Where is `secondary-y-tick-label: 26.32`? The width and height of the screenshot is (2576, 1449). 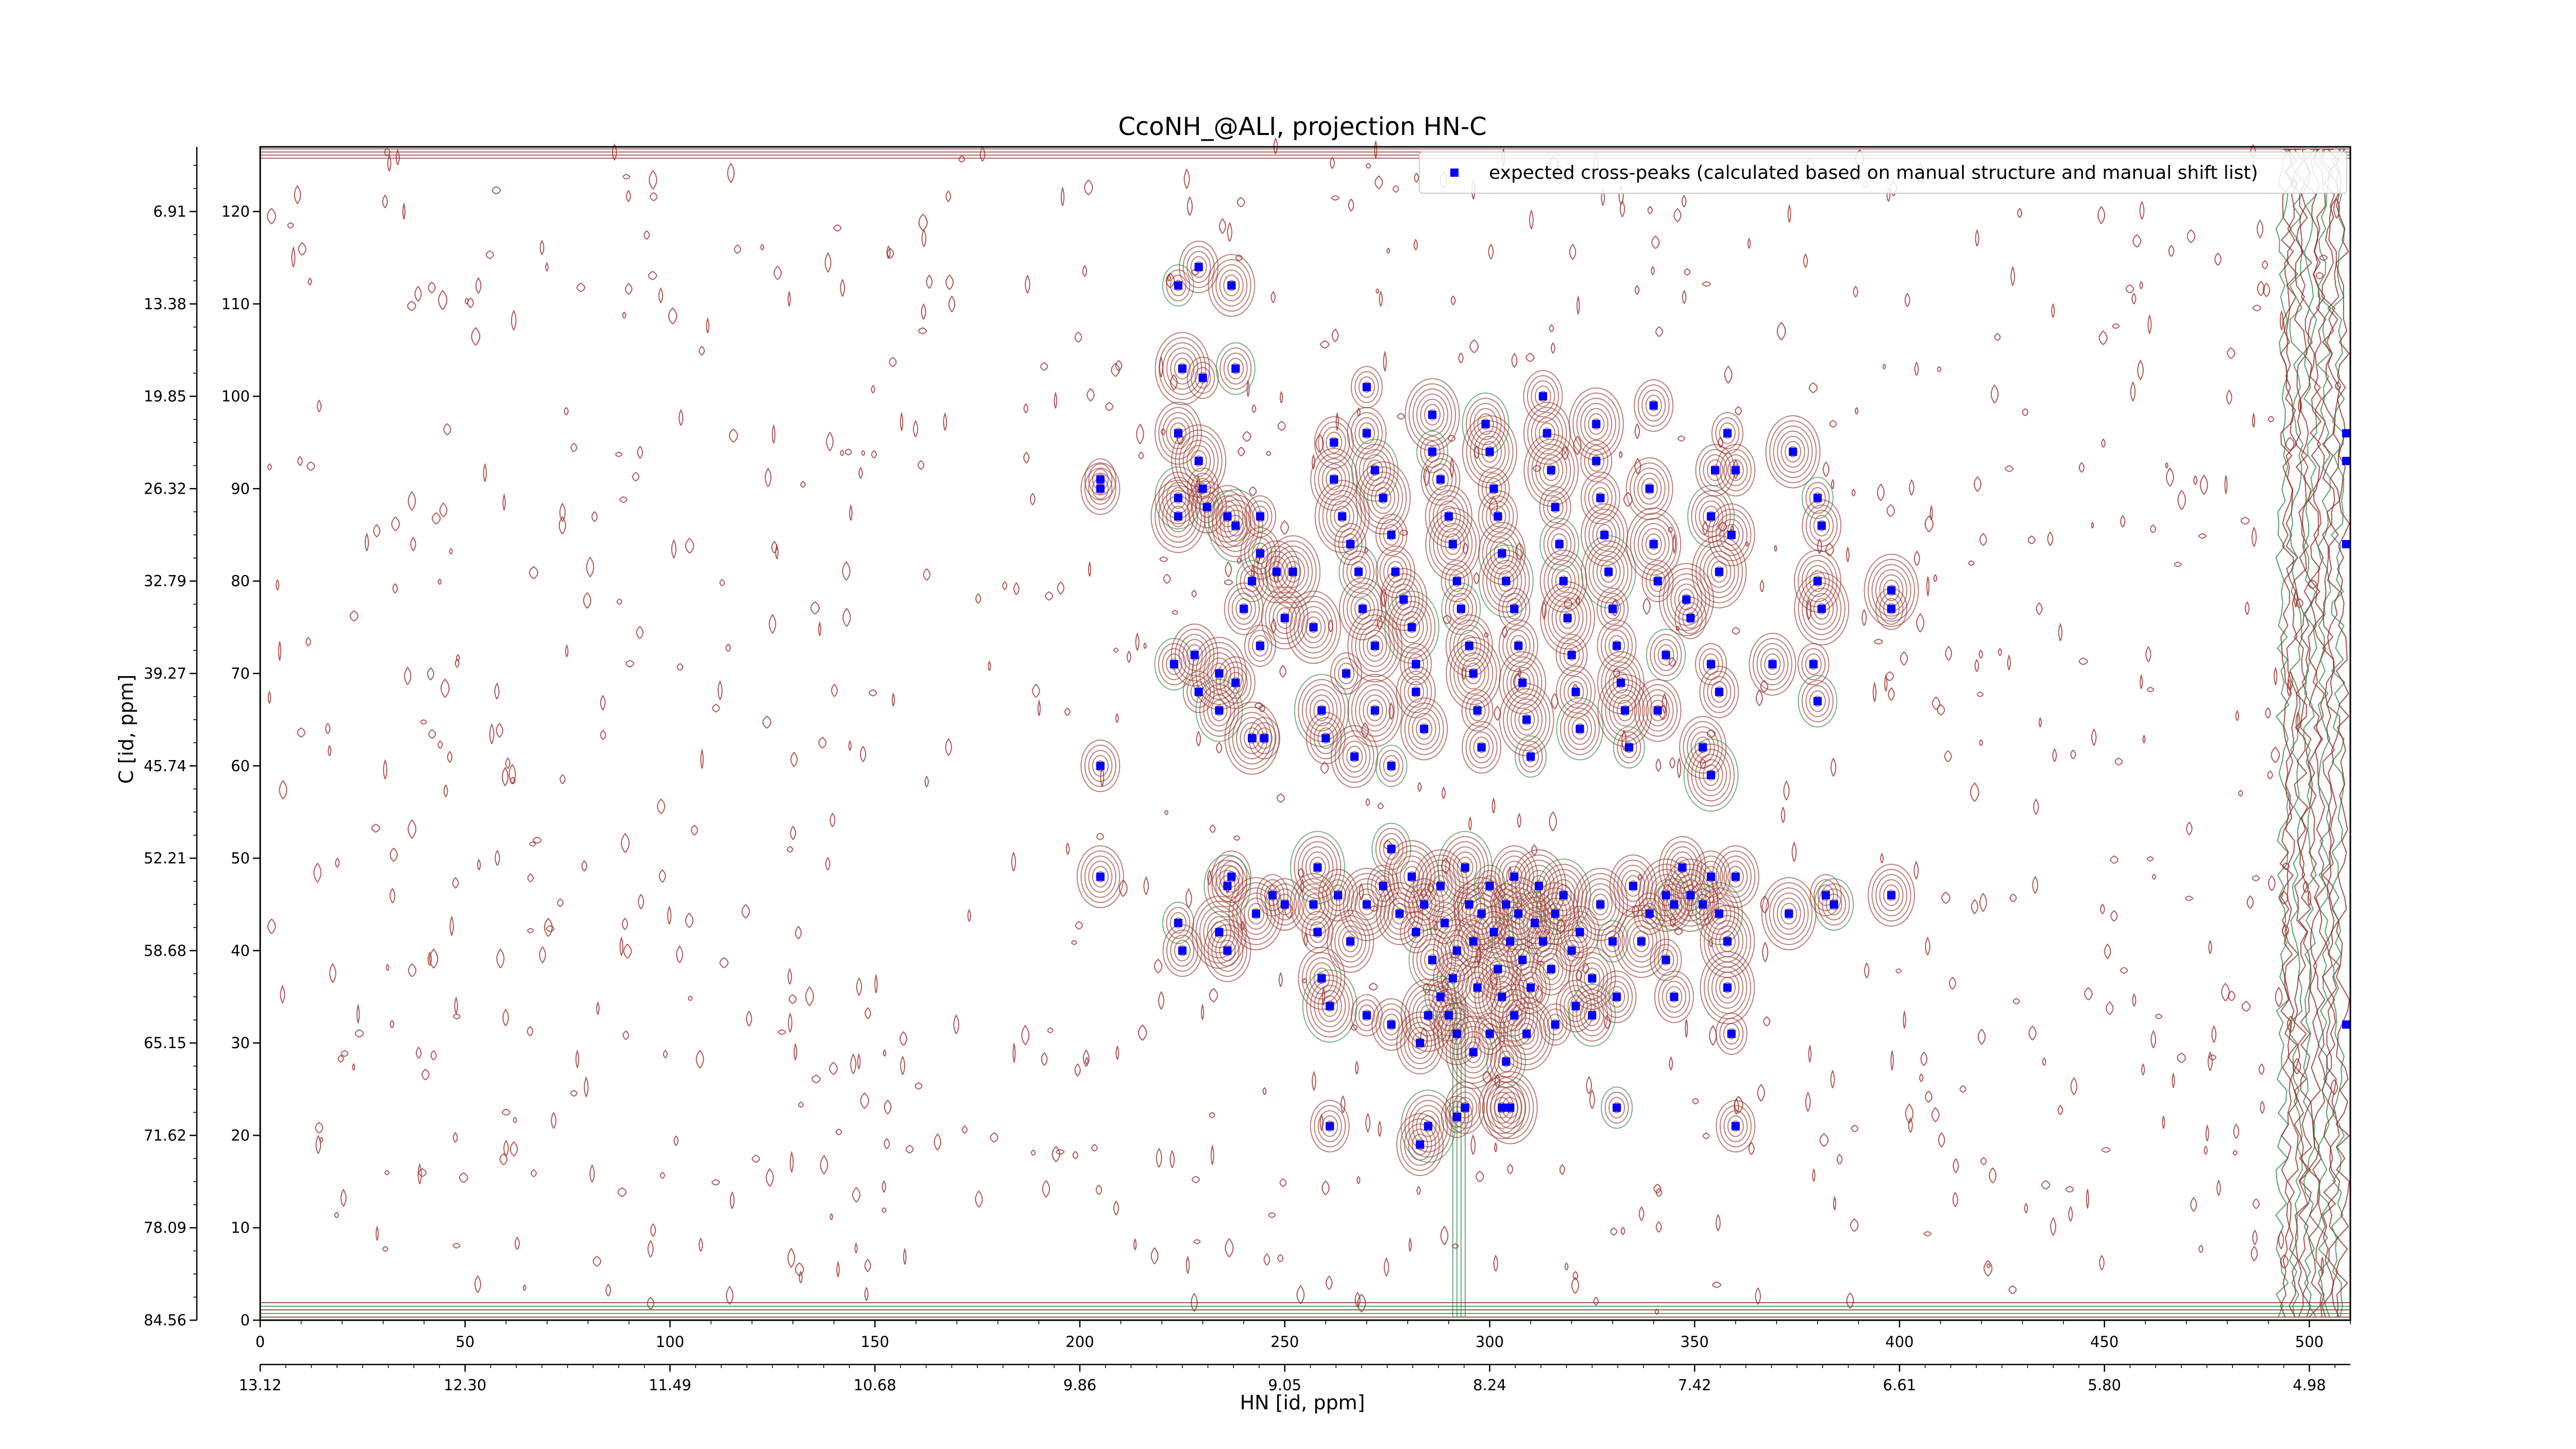 secondary-y-tick-label: 26.32 is located at coordinates (165, 488).